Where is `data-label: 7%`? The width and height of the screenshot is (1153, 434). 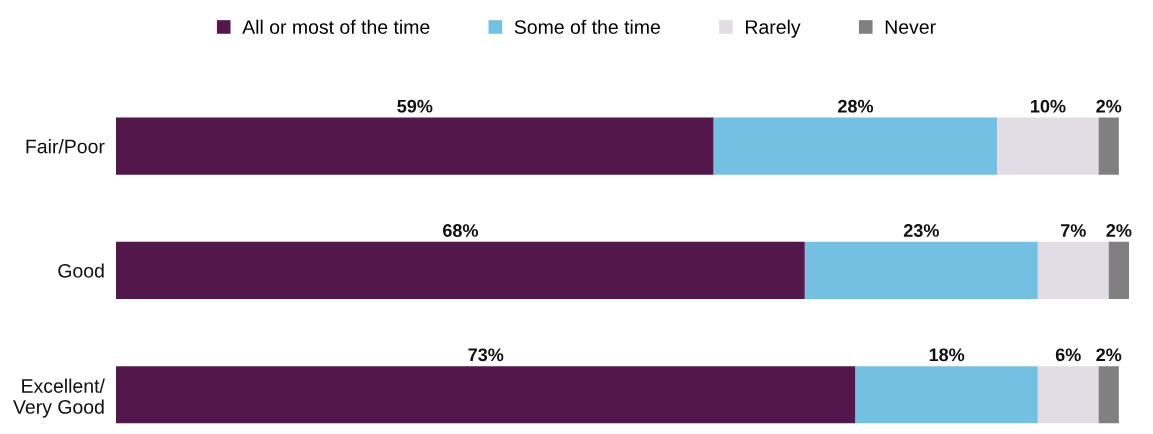 data-label: 7% is located at coordinates (1073, 230).